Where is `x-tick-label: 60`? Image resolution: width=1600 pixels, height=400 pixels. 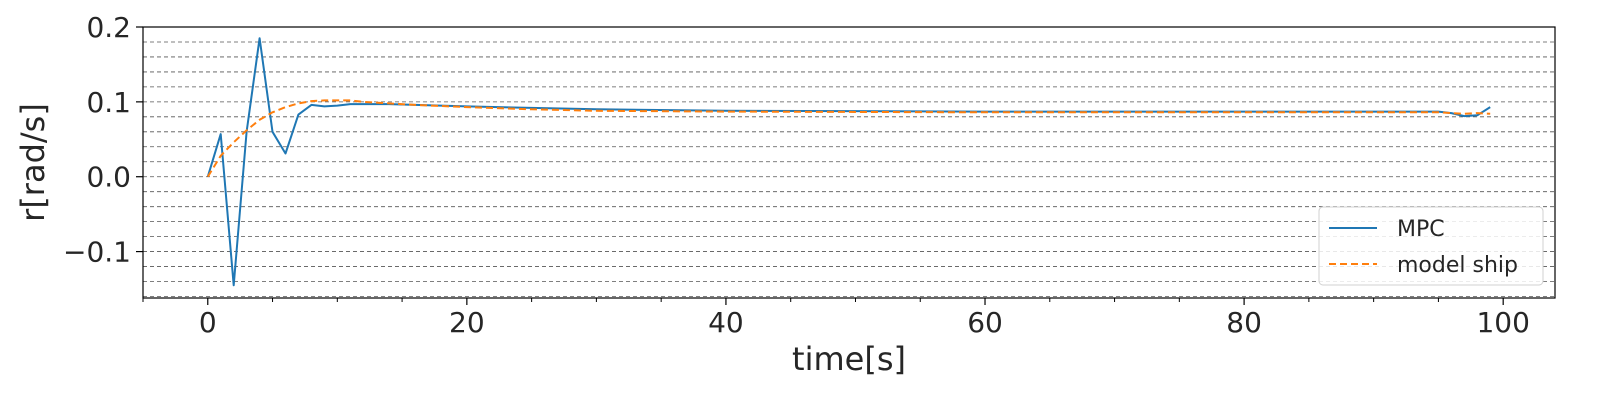 x-tick-label: 60 is located at coordinates (985, 322).